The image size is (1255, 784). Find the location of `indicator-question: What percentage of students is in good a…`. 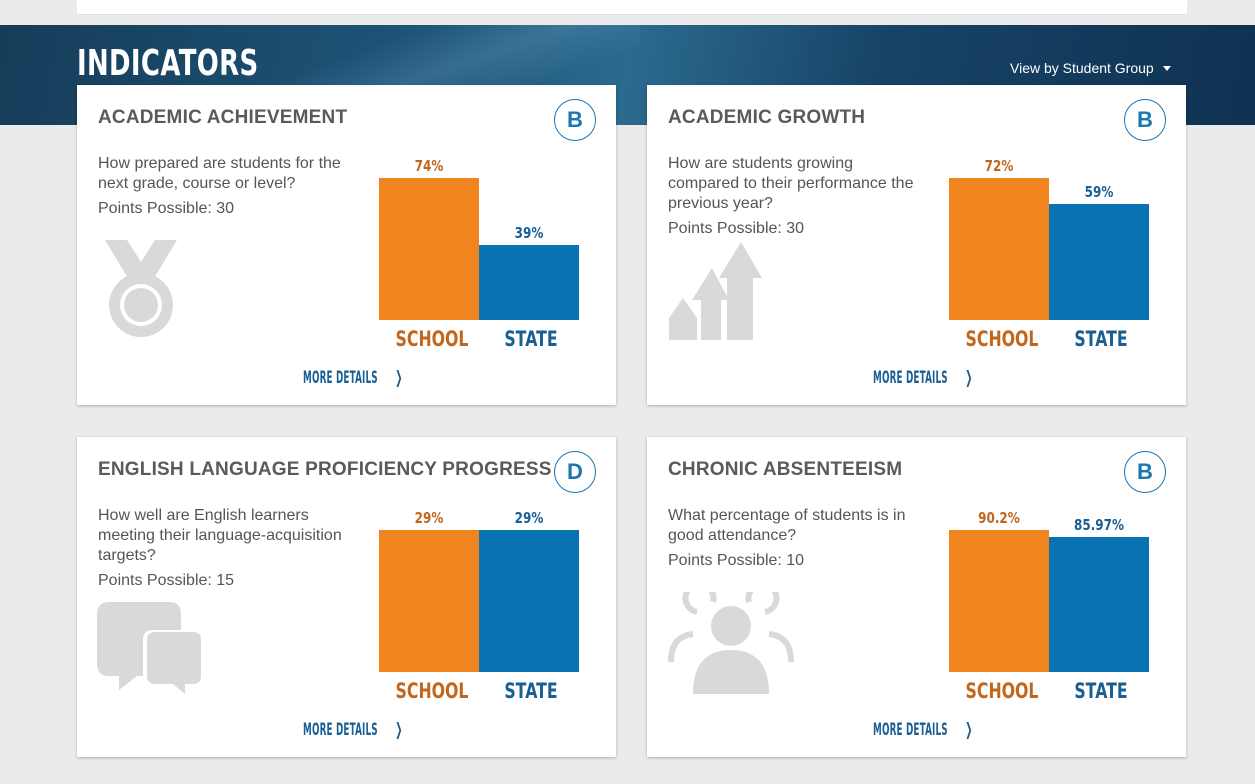

indicator-question: What percentage of students is in good a… is located at coordinates (787, 525).